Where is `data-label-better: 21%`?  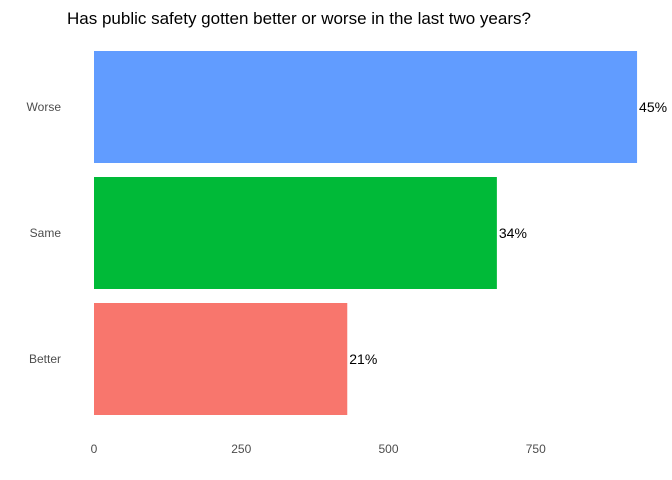
data-label-better: 21% is located at coordinates (363, 359).